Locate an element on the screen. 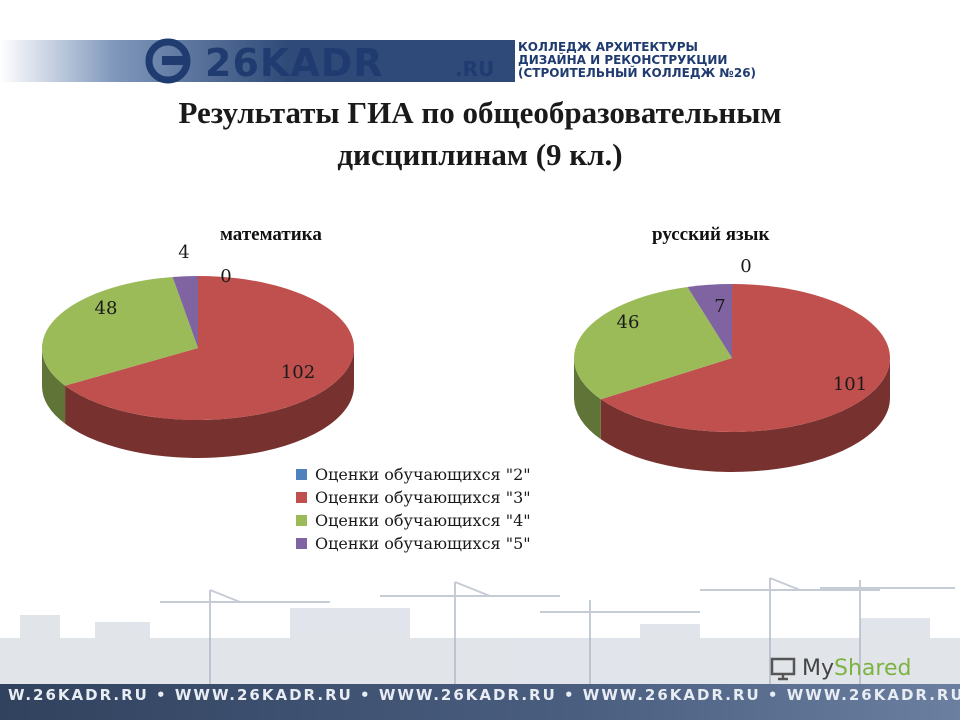 The width and height of the screenshot is (960, 720). legend-swatch-grade5 is located at coordinates (301, 543).